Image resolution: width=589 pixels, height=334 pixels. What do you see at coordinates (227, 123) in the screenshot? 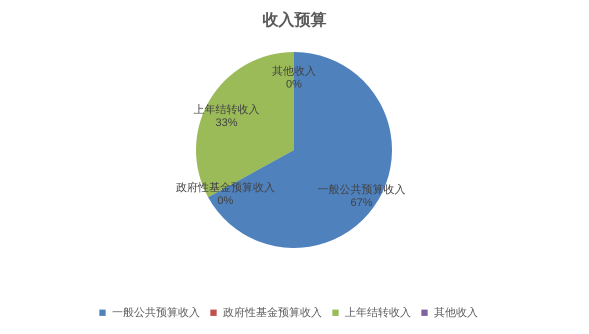
I see `data-label: 33%` at bounding box center [227, 123].